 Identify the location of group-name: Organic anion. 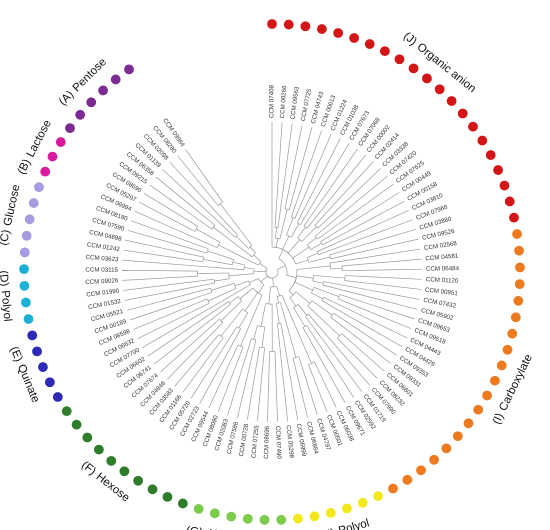
(446, 68).